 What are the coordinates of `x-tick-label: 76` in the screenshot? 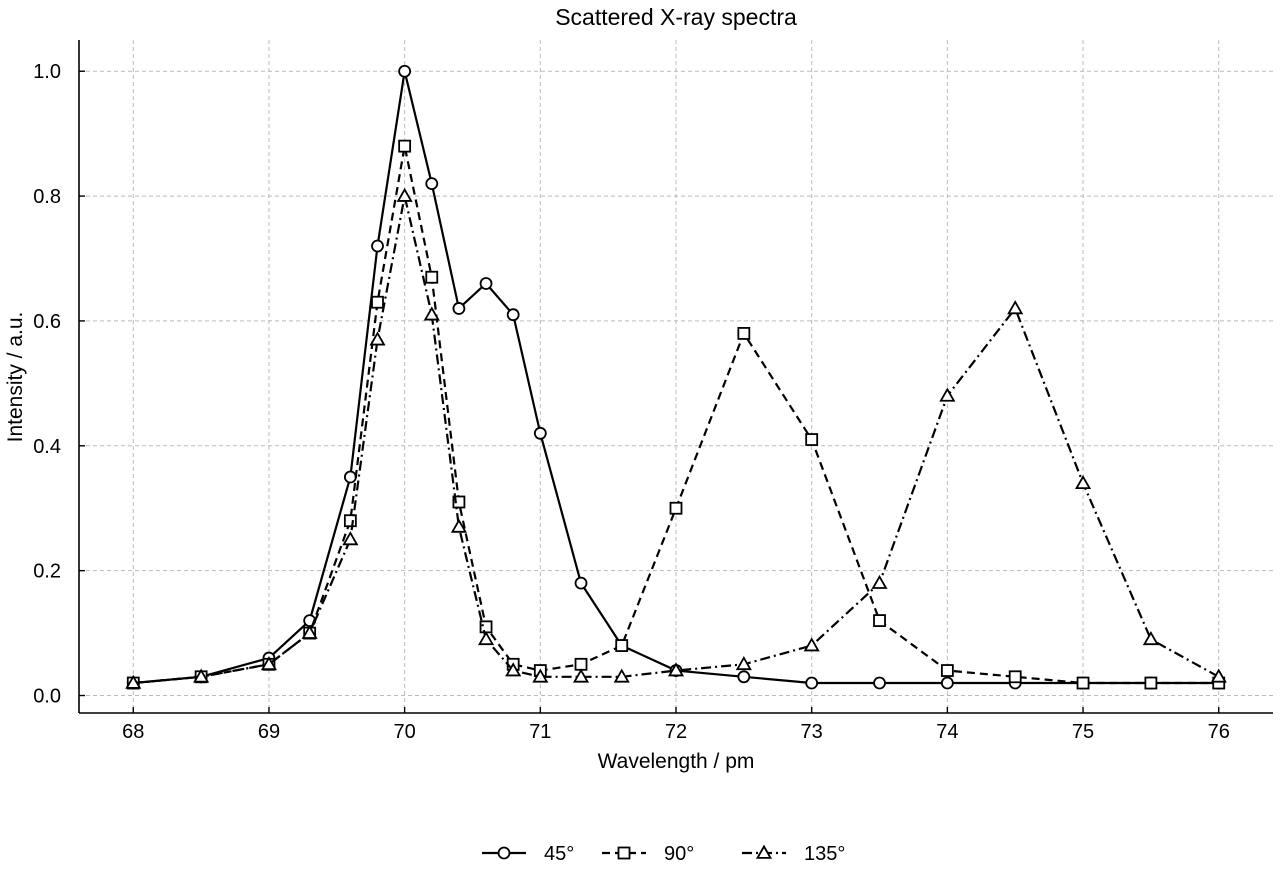 It's located at (1219, 732).